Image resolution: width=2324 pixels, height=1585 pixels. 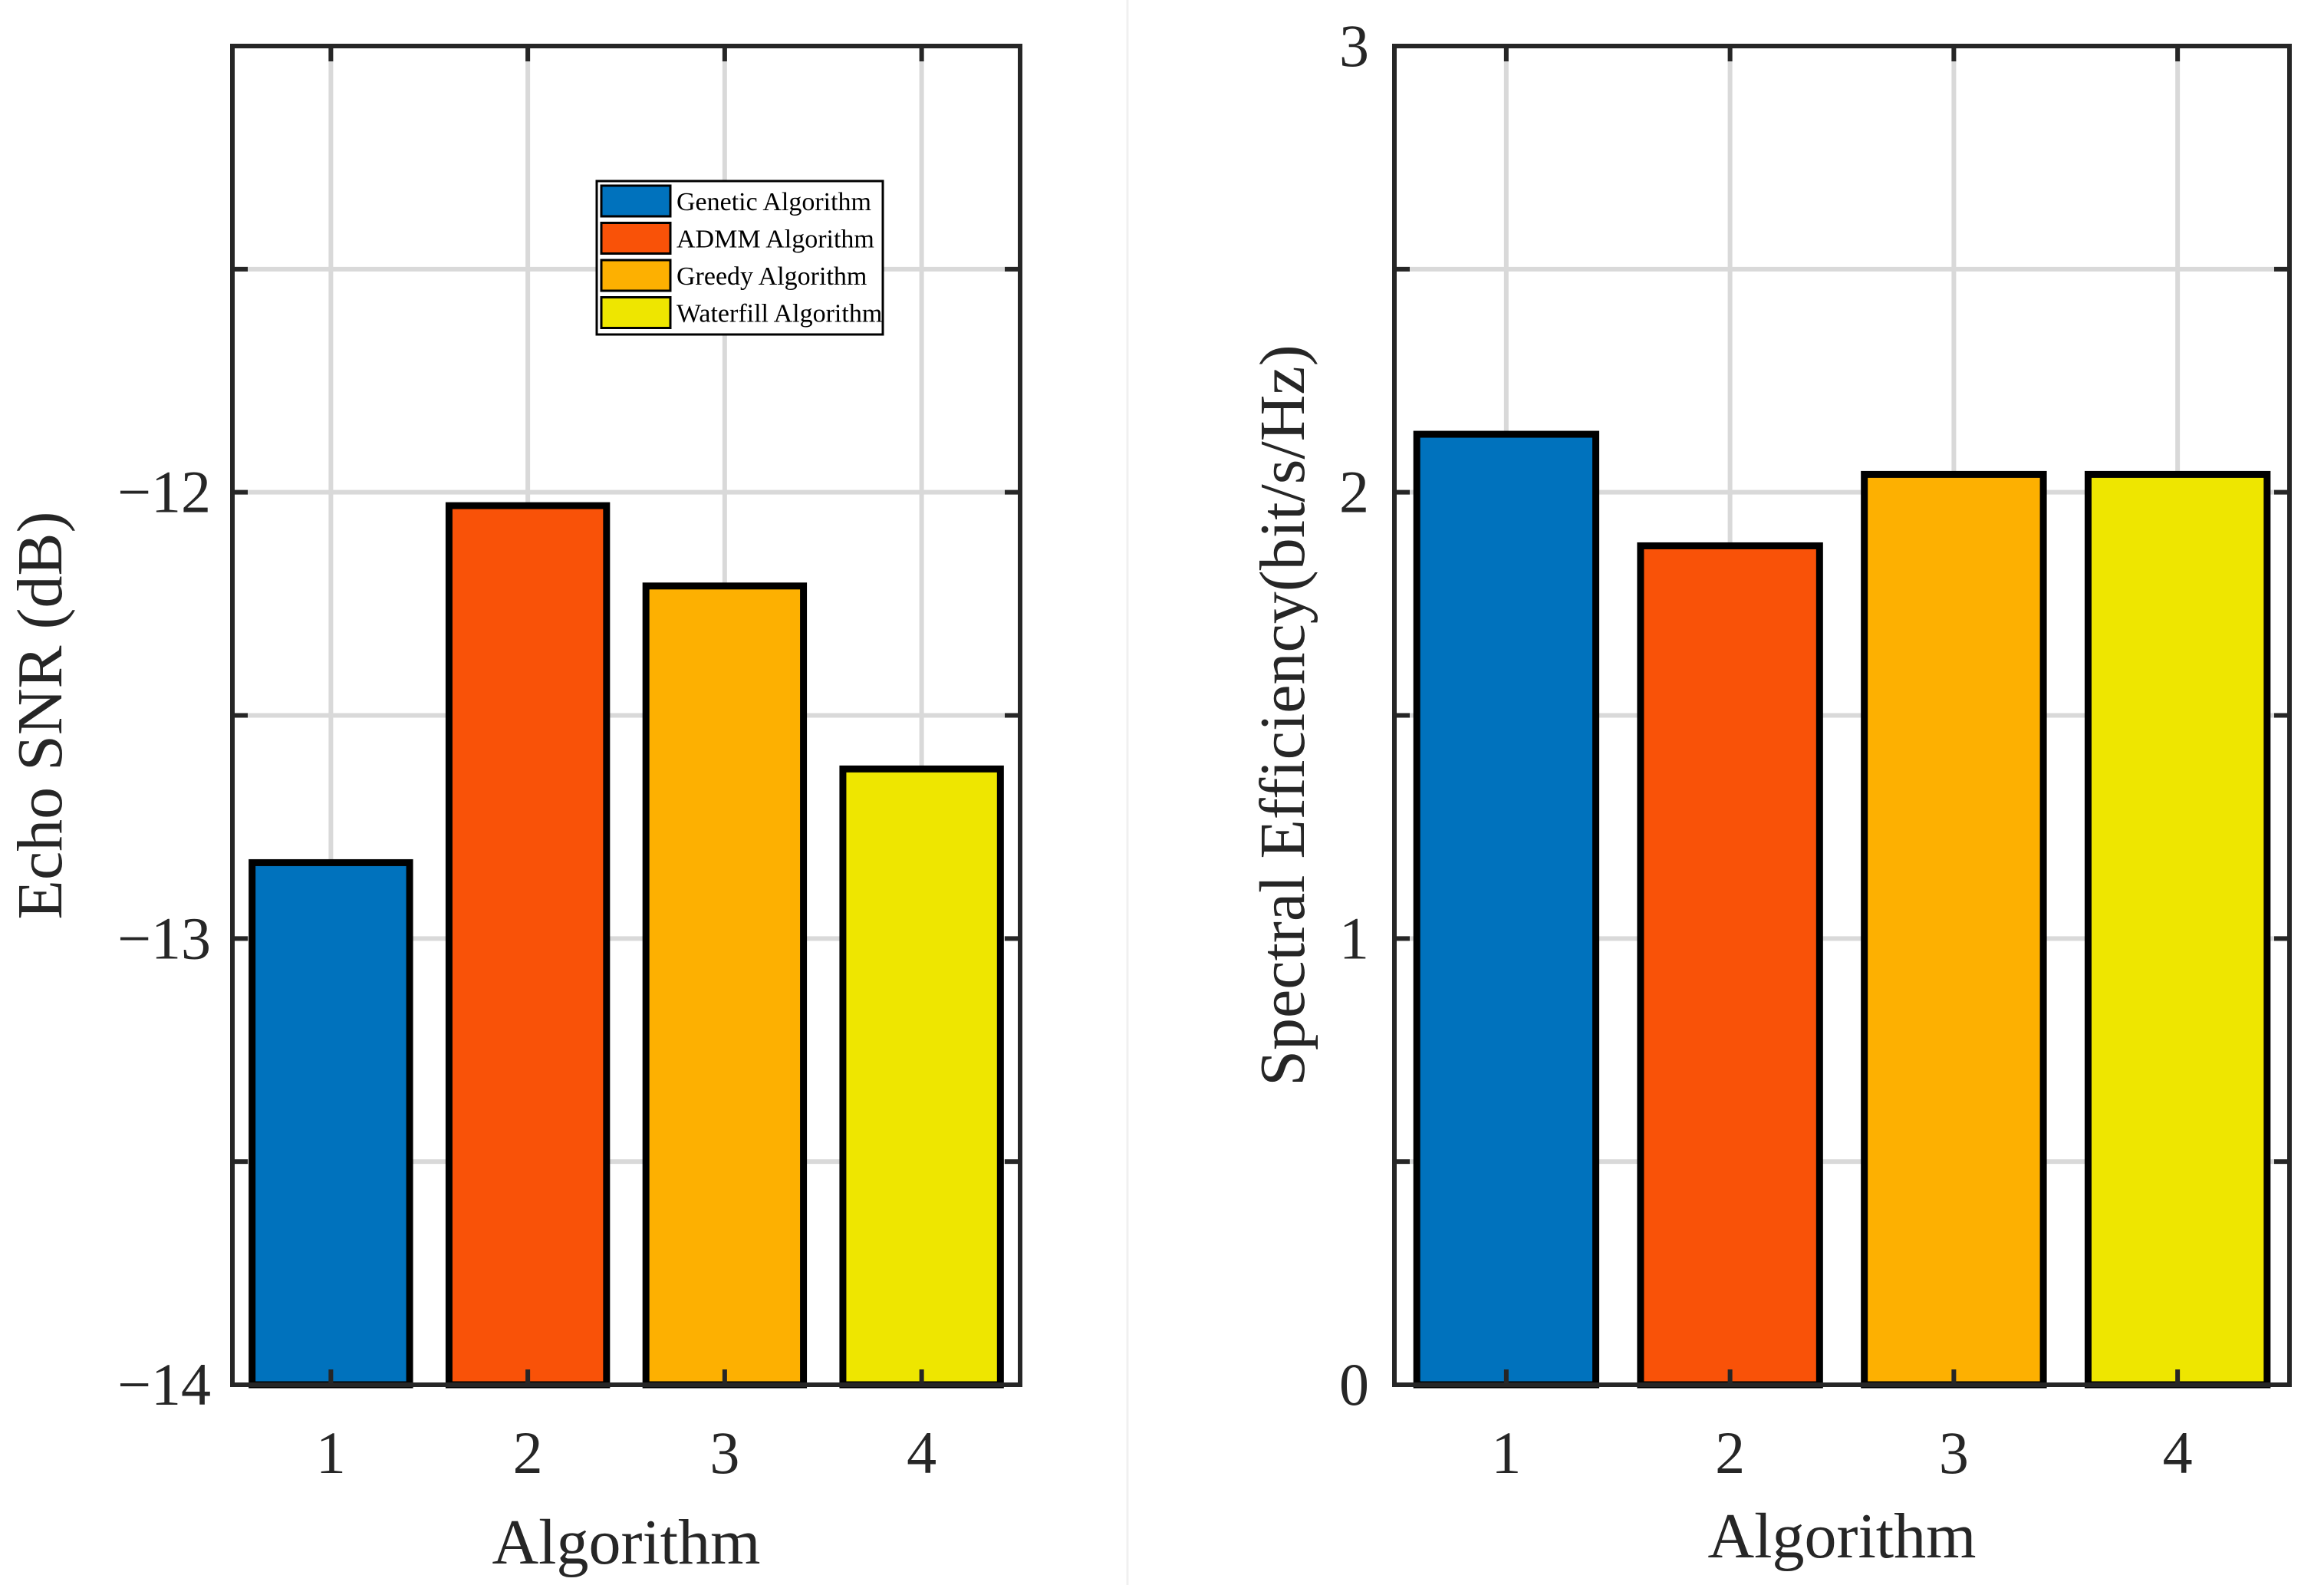 What do you see at coordinates (1354, 938) in the screenshot?
I see `y-tick-label: 1` at bounding box center [1354, 938].